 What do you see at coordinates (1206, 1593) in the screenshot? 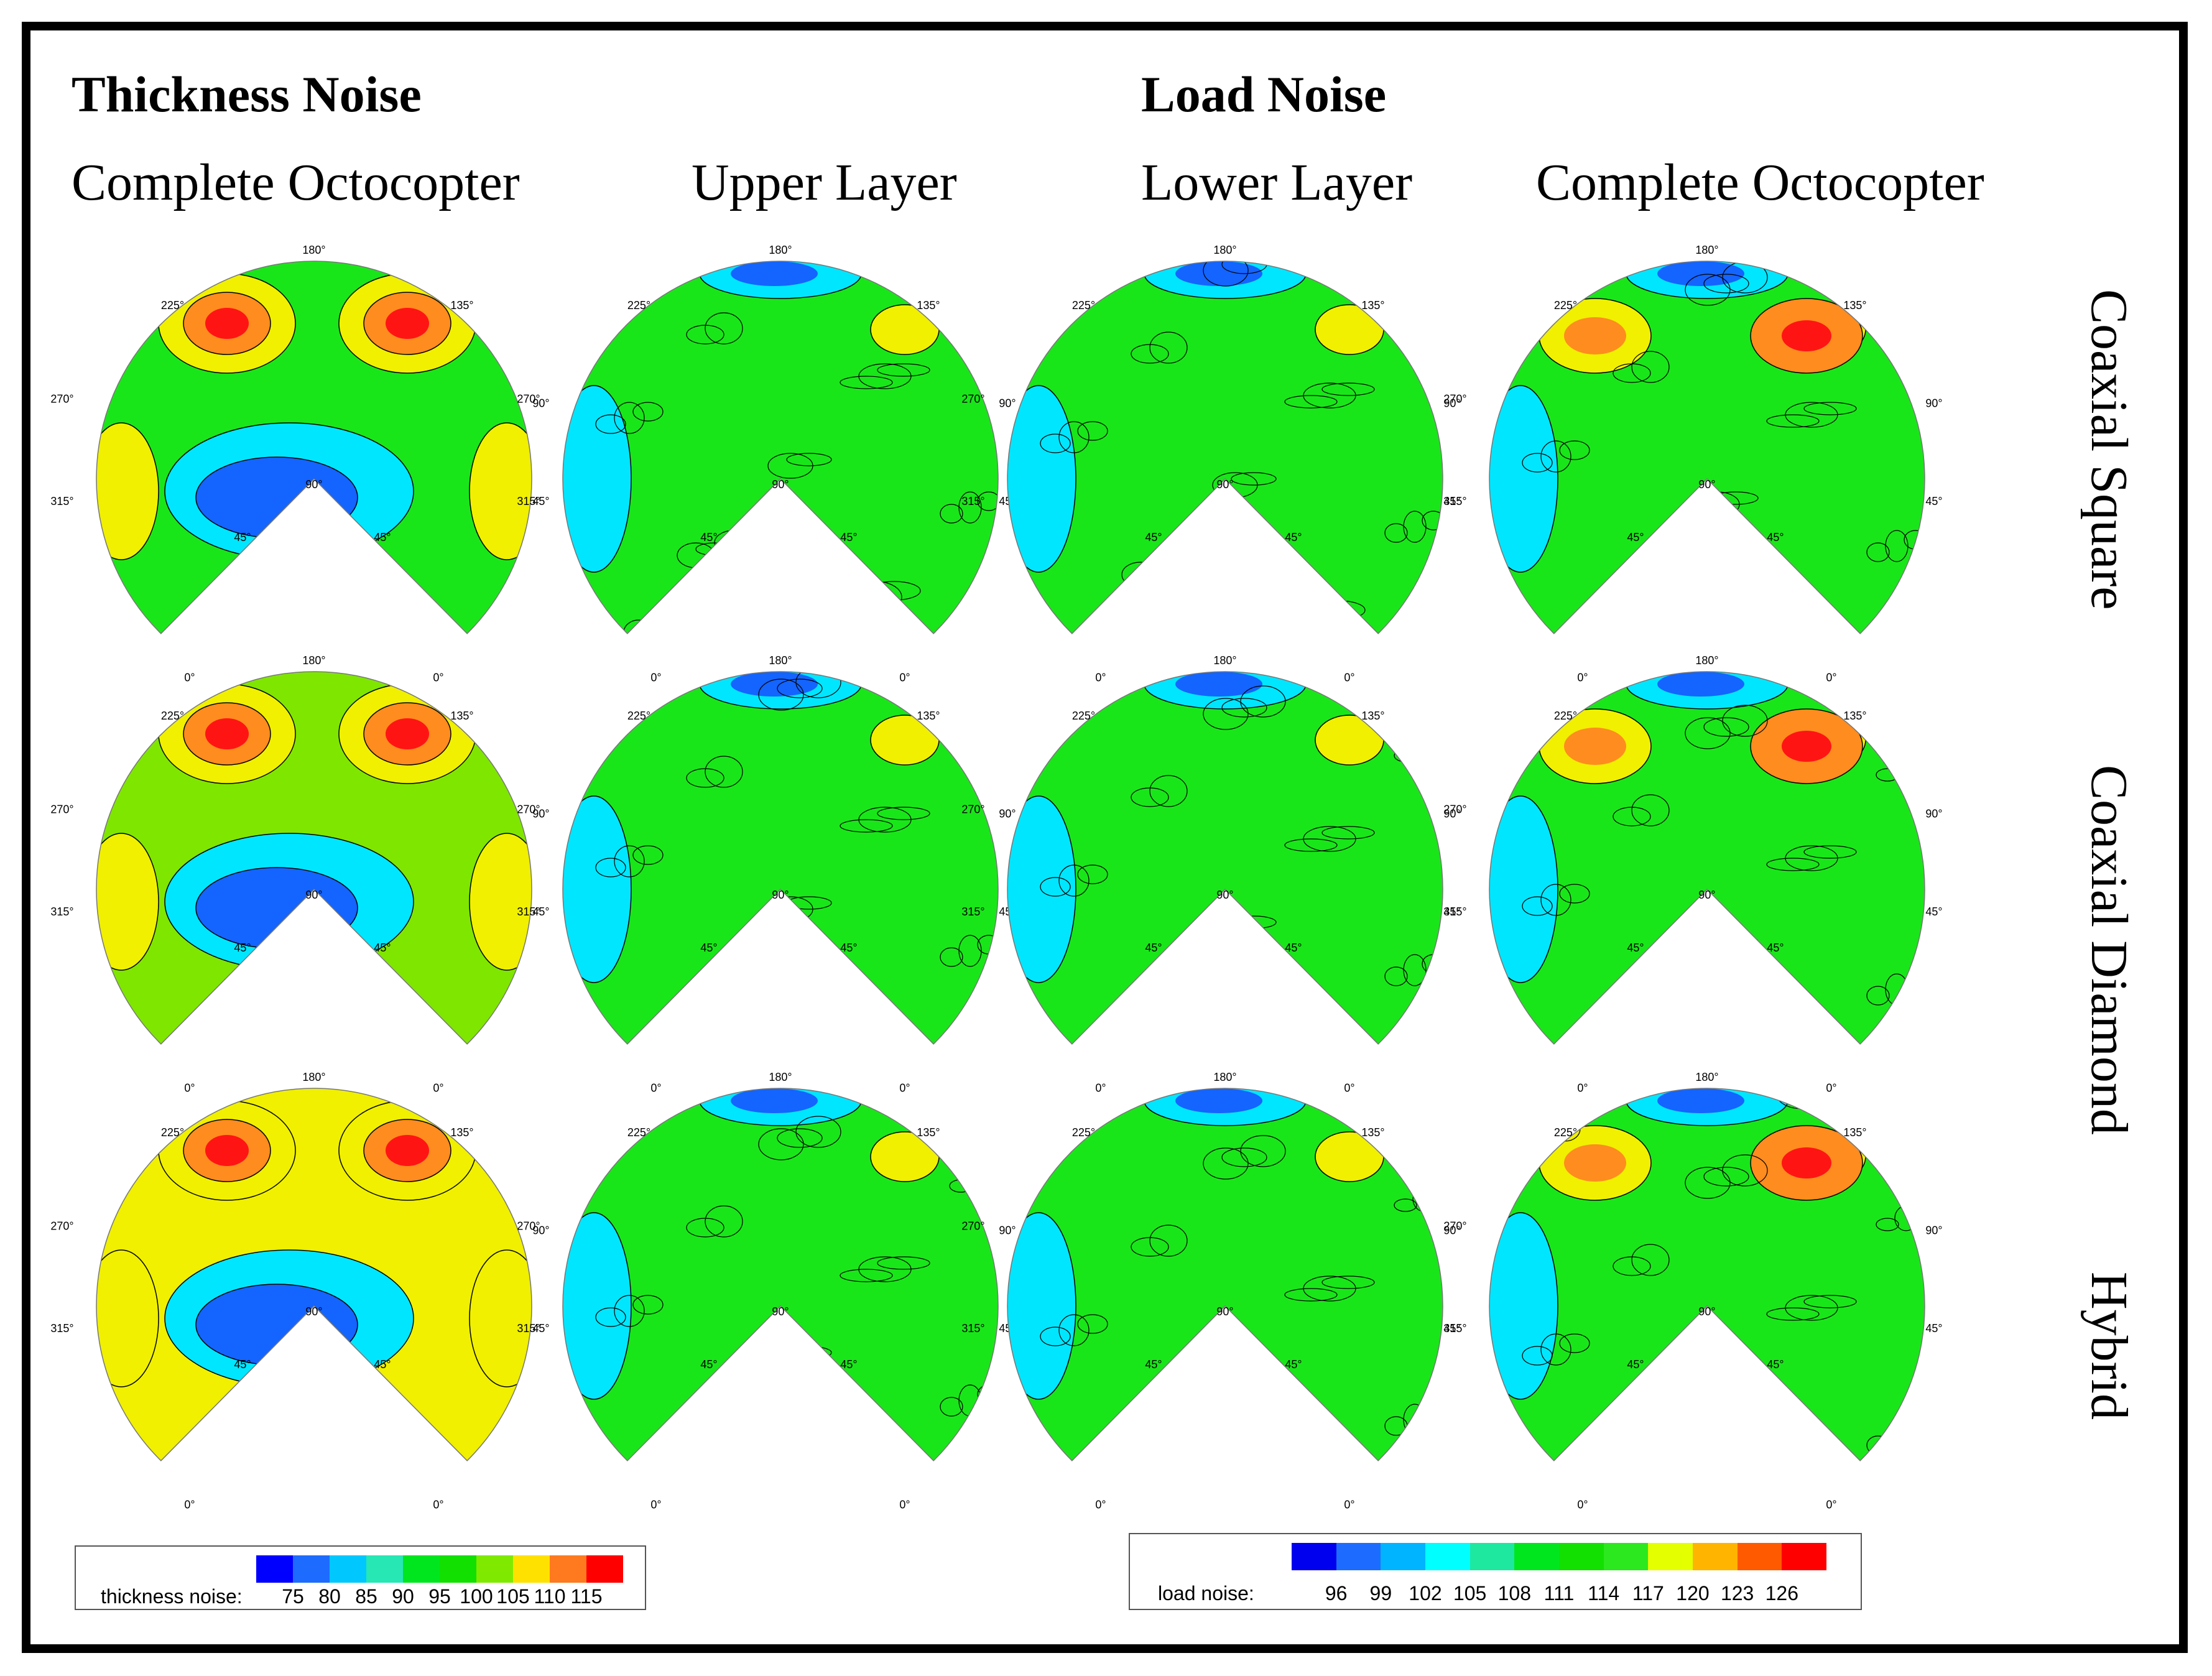
I see `load-colorbar-title: load noise:` at bounding box center [1206, 1593].